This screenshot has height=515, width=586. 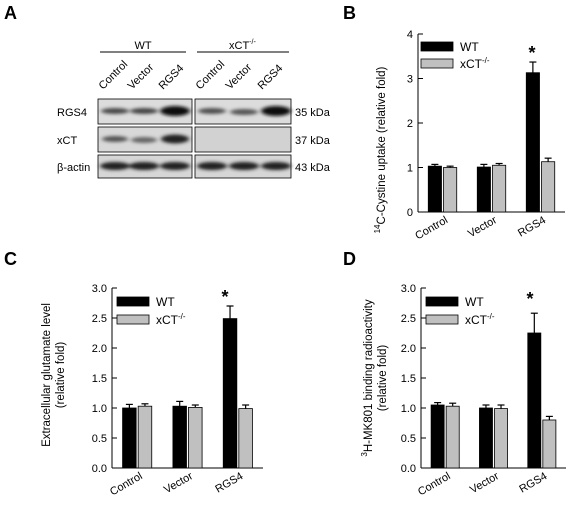 What do you see at coordinates (410, 213) in the screenshot?
I see `y-tick-label: 0` at bounding box center [410, 213].